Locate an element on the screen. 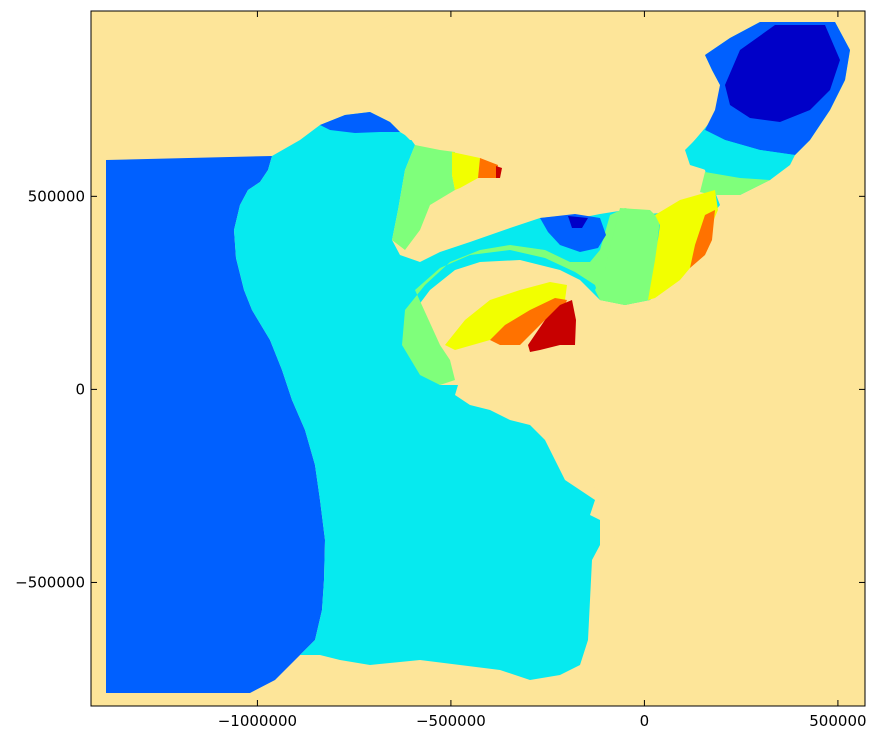  east-strait-yellow is located at coordinates (683, 245).